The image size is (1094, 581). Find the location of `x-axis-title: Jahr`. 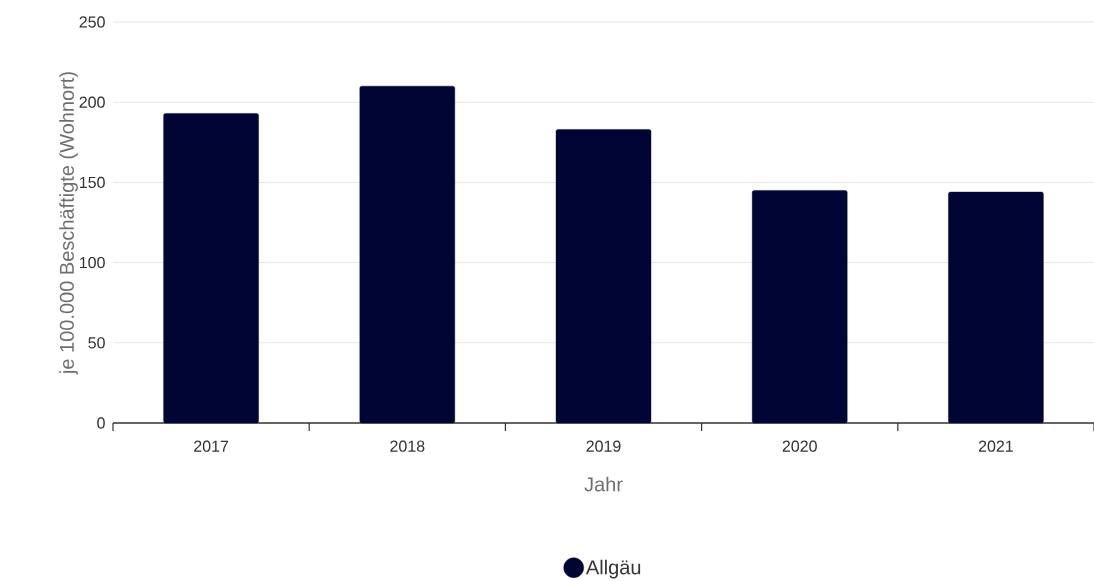

x-axis-title: Jahr is located at coordinates (603, 484).